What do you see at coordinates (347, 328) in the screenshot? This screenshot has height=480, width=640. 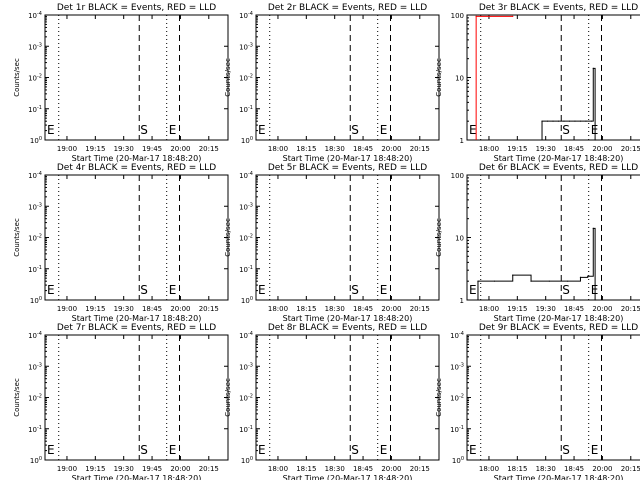 I see `panel-title: Det 8r BLACK = Events, RED = LLD` at bounding box center [347, 328].